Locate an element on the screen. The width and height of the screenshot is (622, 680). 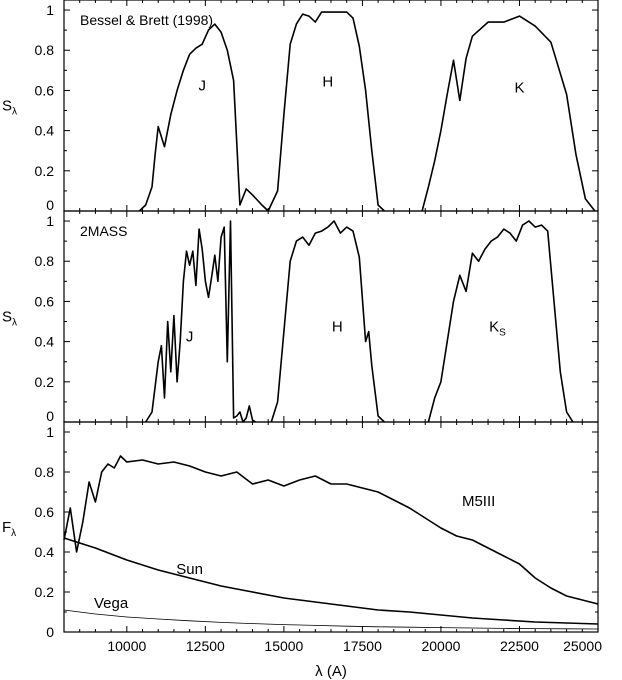
band-label: M5III is located at coordinates (478, 501).